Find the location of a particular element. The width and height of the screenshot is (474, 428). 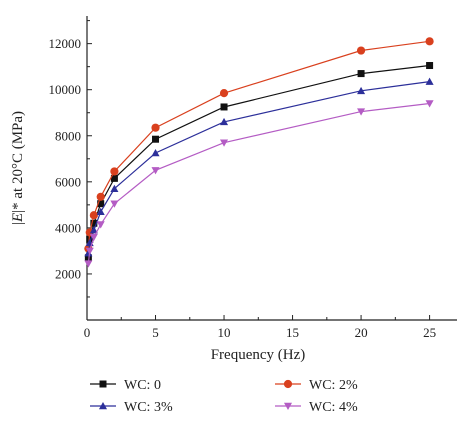

y-tick-label: 4000 is located at coordinates (68, 227).